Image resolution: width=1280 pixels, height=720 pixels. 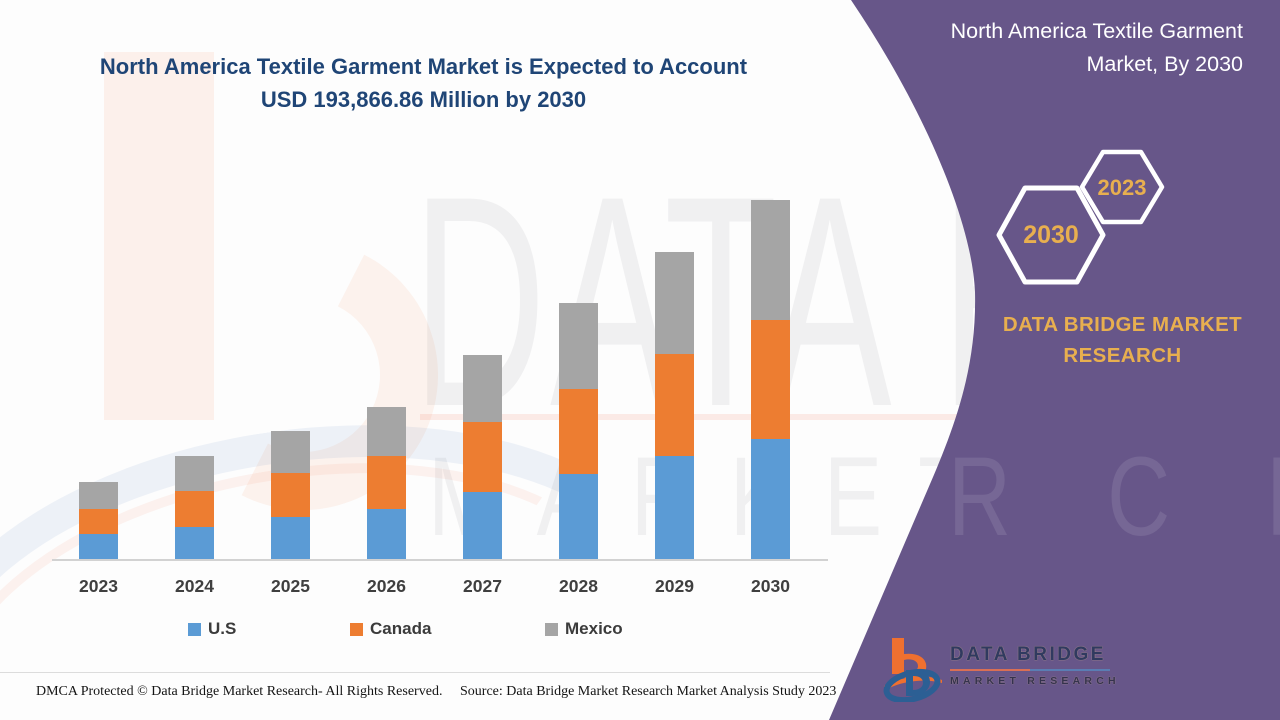 I want to click on segment-us-2023, so click(x=98, y=546).